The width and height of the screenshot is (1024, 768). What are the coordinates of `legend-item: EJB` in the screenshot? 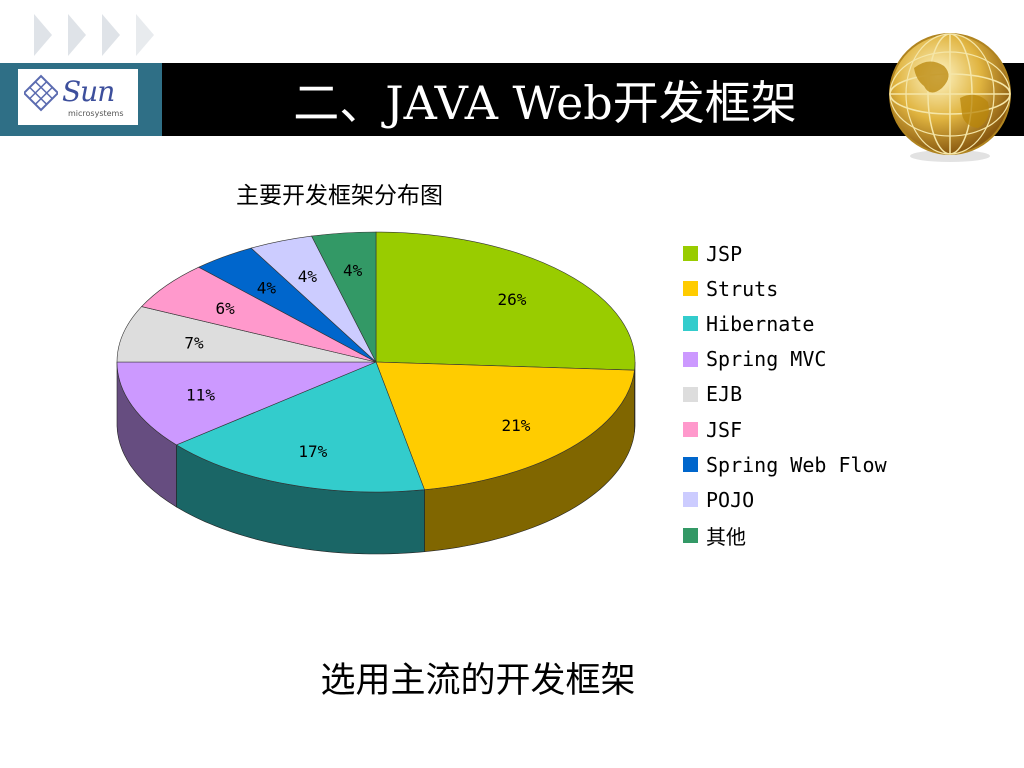 It's located at (785, 394).